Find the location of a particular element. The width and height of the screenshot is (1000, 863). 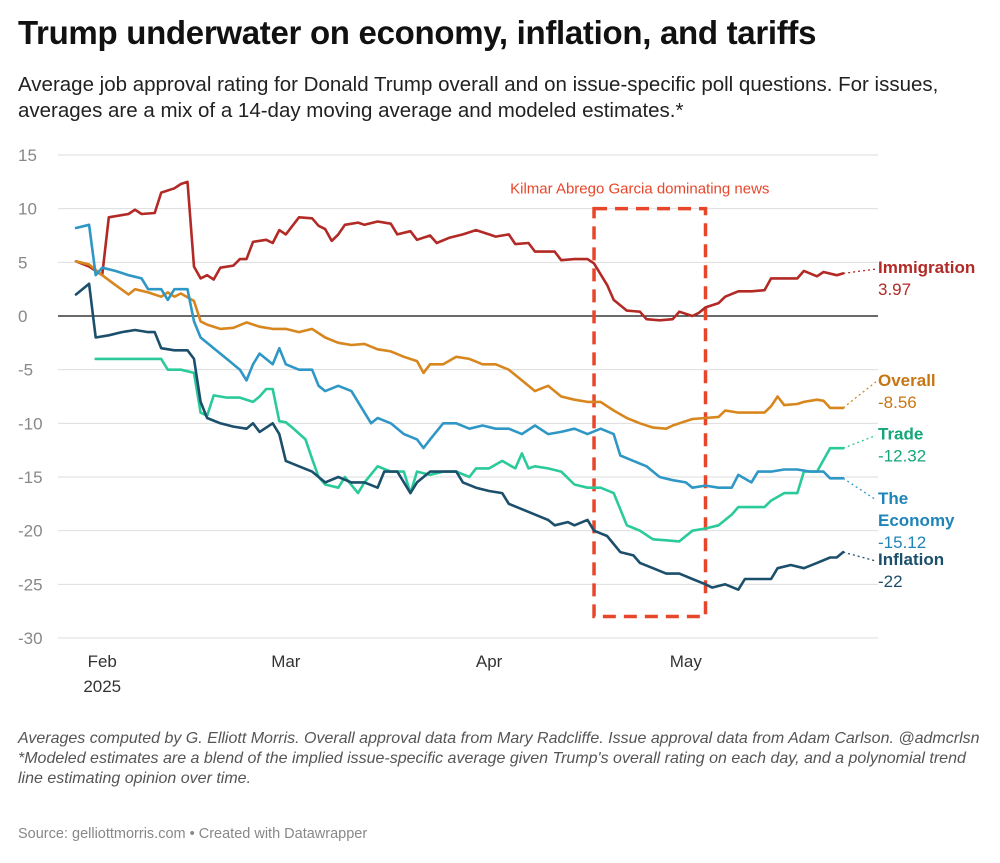

y-tick-label: 15 is located at coordinates (27, 155).